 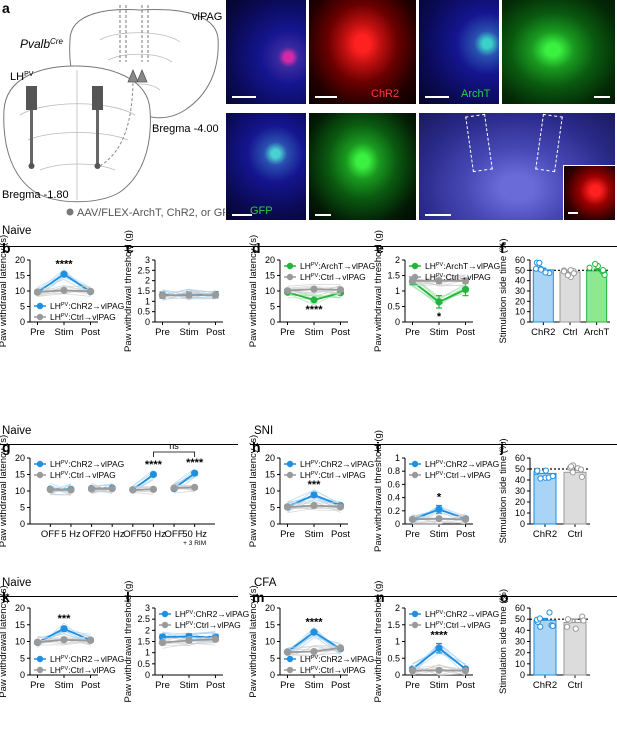 What do you see at coordinates (6, 8) in the screenshot?
I see `panel-letter-a: a` at bounding box center [6, 8].